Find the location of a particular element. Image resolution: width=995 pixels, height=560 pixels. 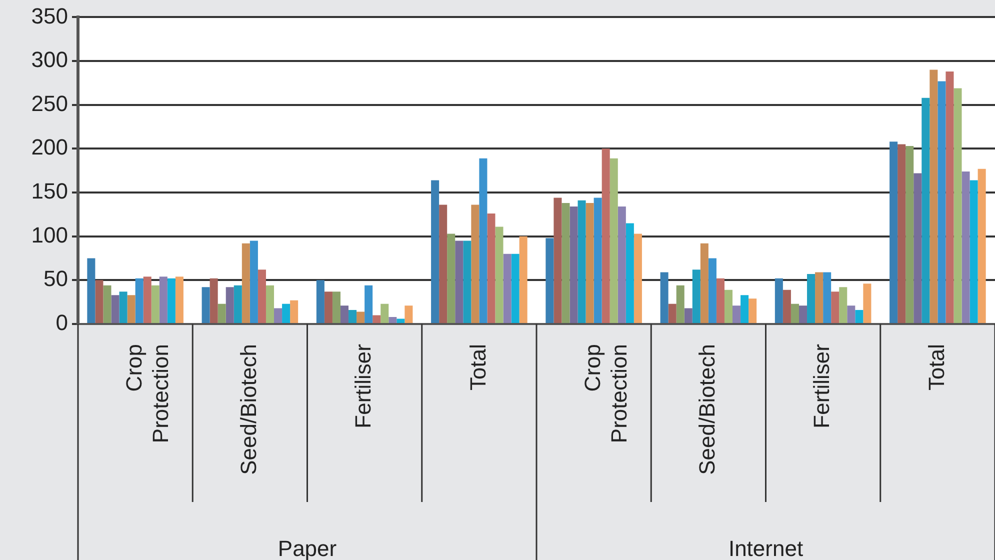

y-tick-label: 50 is located at coordinates (56, 279).